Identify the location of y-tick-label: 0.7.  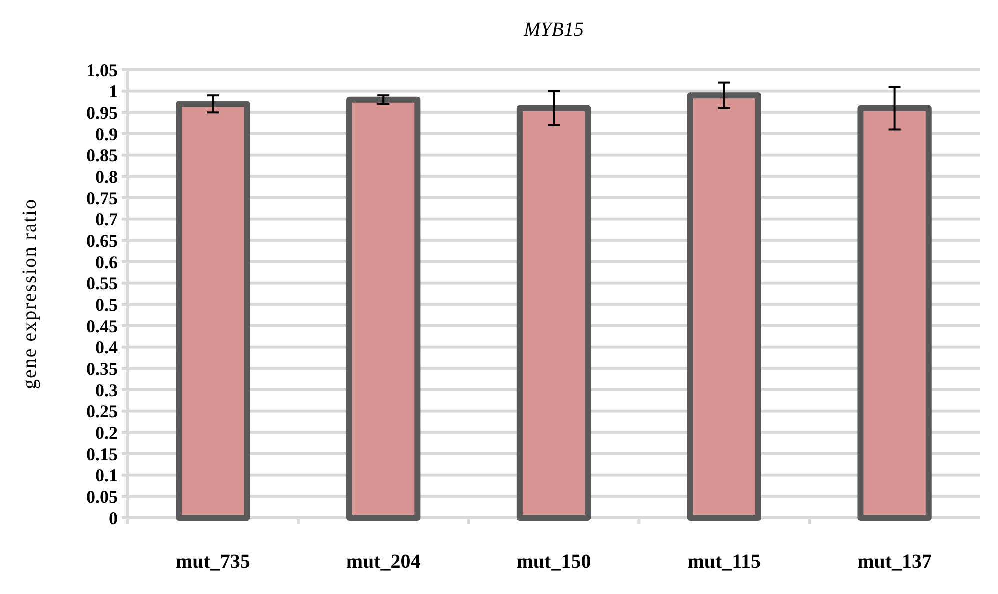
(107, 220).